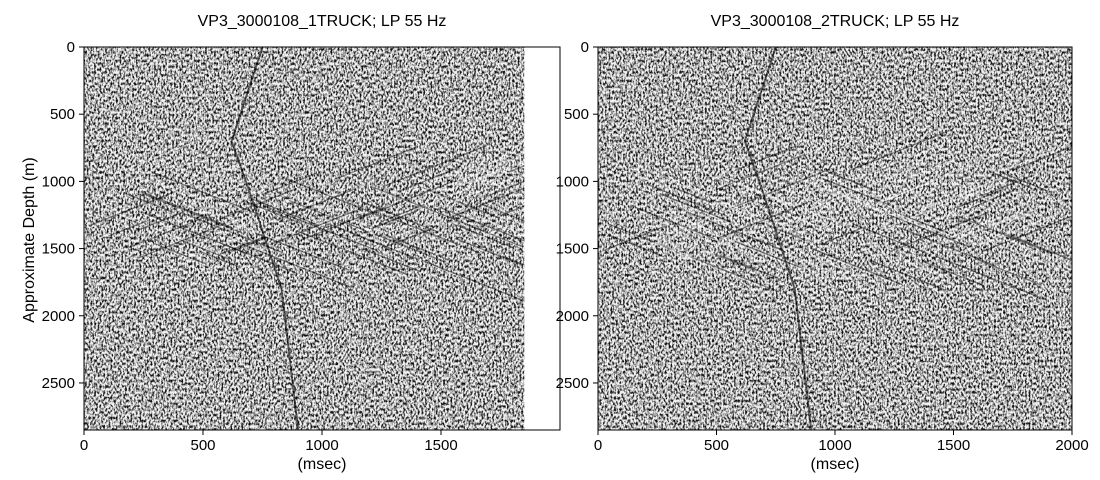  Describe the element at coordinates (572, 383) in the screenshot. I see `right-y-tick-label: 2500` at that location.